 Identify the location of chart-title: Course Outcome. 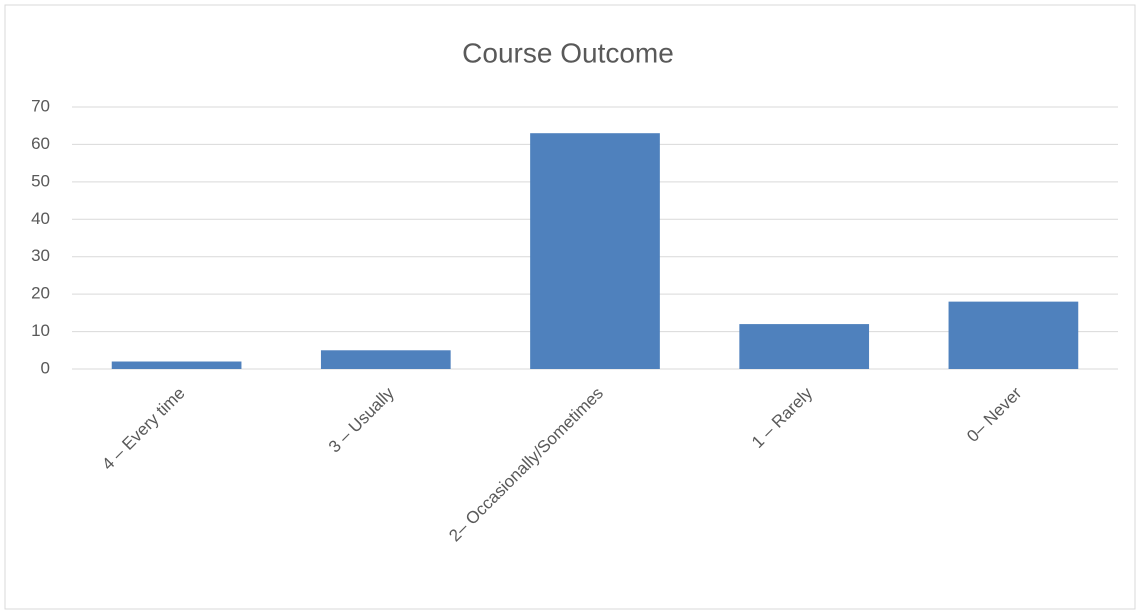
(568, 52).